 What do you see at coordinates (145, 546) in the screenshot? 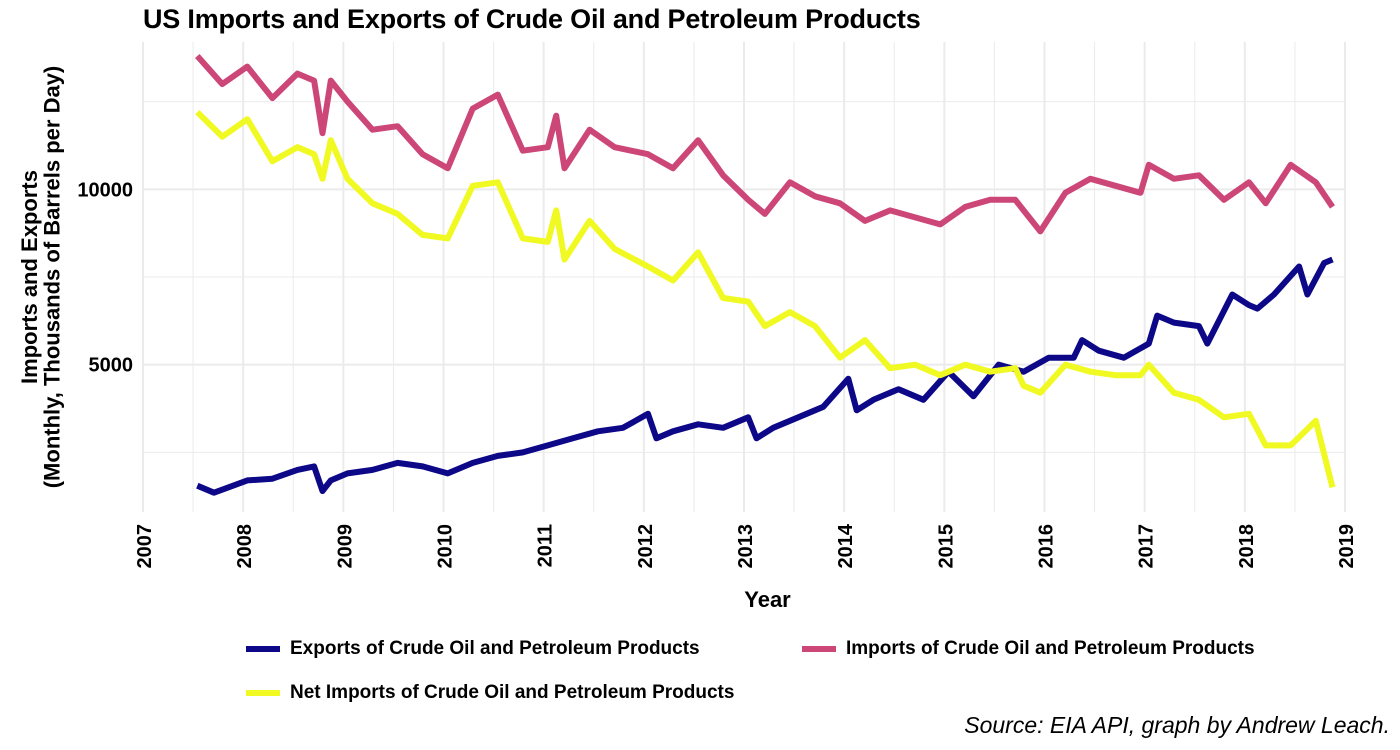
I see `x-tick-label: 2007` at bounding box center [145, 546].